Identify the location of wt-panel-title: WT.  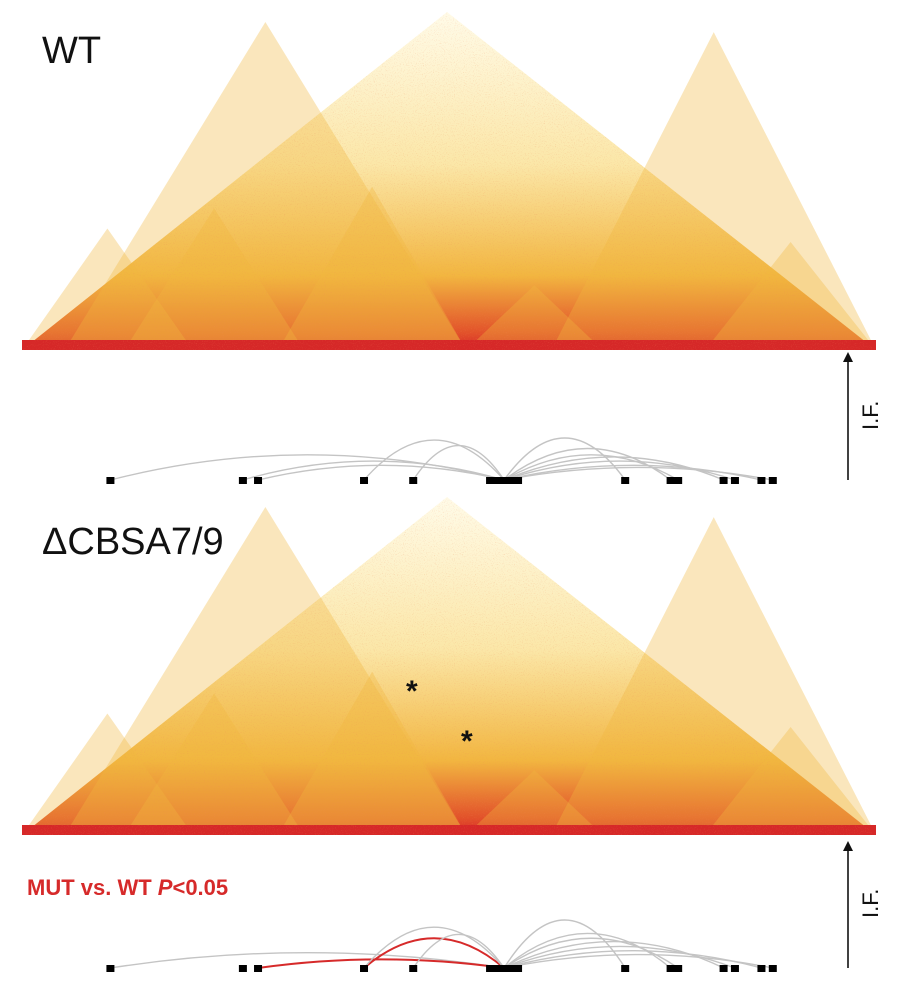
(72, 51).